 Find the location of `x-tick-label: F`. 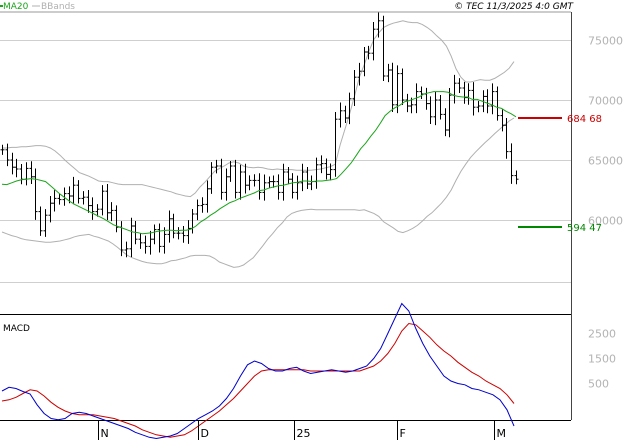

x-tick-label: F is located at coordinates (403, 433).